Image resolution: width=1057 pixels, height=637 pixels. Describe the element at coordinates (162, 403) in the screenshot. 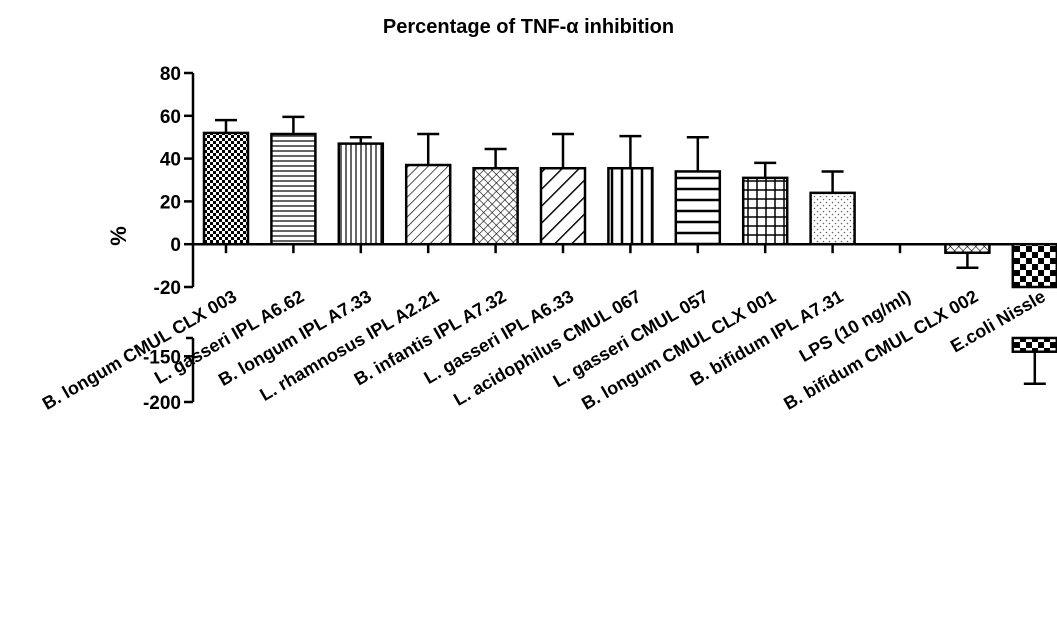

I see `y-tick-label: -200` at that location.